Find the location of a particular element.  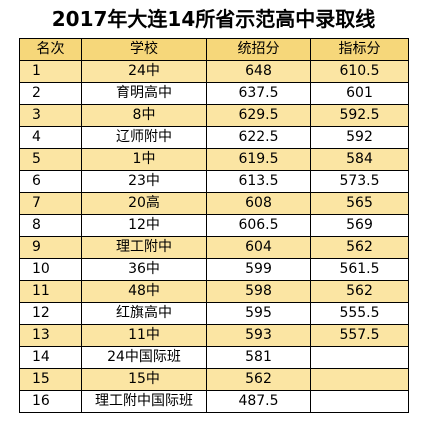

rank-cell: 5 is located at coordinates (50, 159).